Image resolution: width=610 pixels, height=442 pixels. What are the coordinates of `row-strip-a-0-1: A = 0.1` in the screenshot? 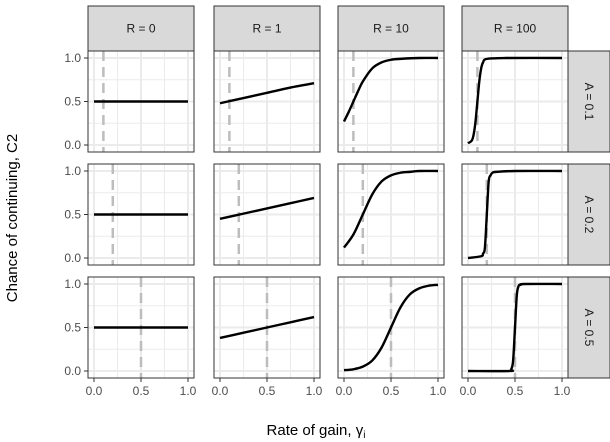 It's located at (588, 101).